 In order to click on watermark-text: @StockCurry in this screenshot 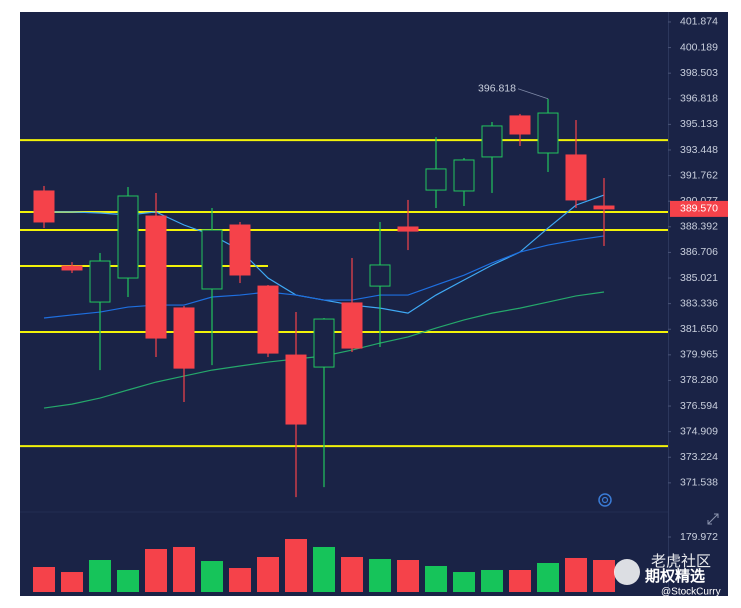, I will do `click(691, 592)`.